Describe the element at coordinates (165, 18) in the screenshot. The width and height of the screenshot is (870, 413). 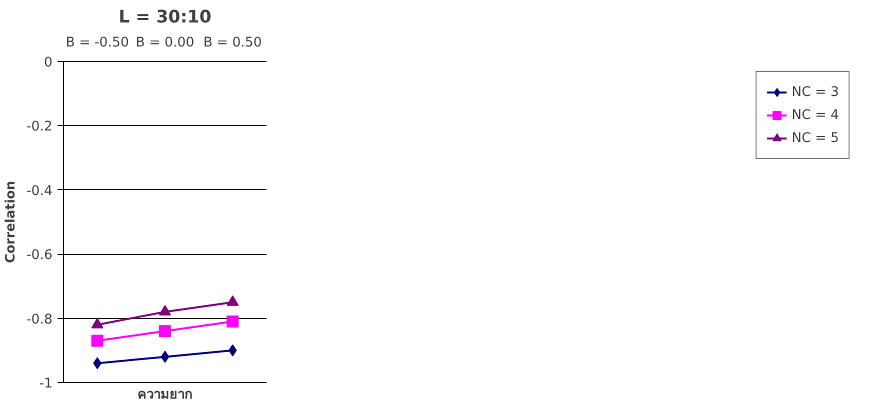
I see `chart-title: L = 30:10` at that location.